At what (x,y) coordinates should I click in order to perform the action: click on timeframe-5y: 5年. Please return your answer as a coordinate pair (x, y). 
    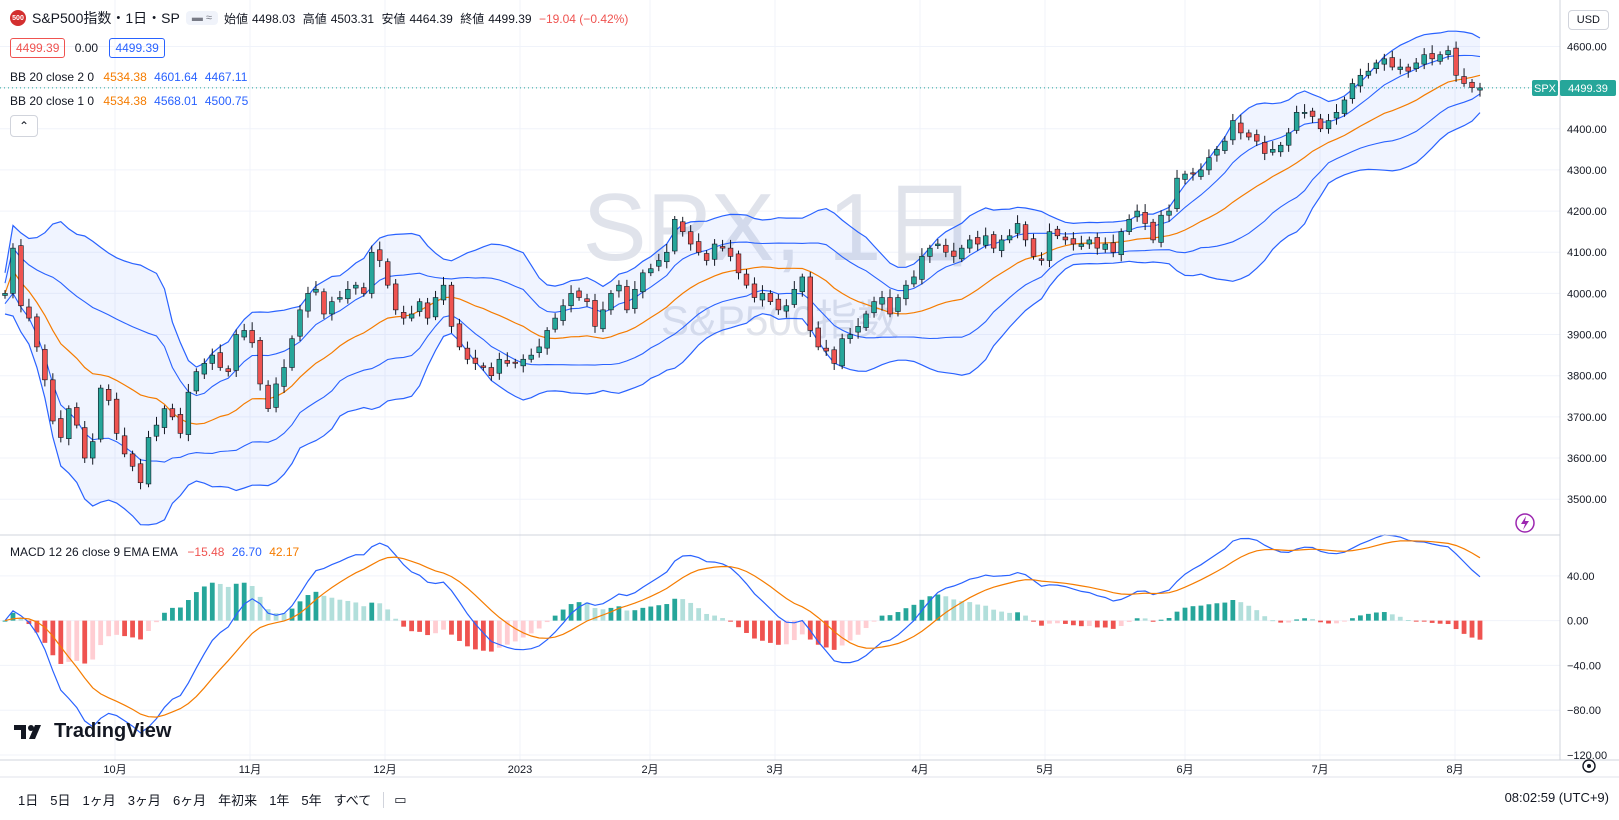
    Looking at the image, I should click on (311, 800).